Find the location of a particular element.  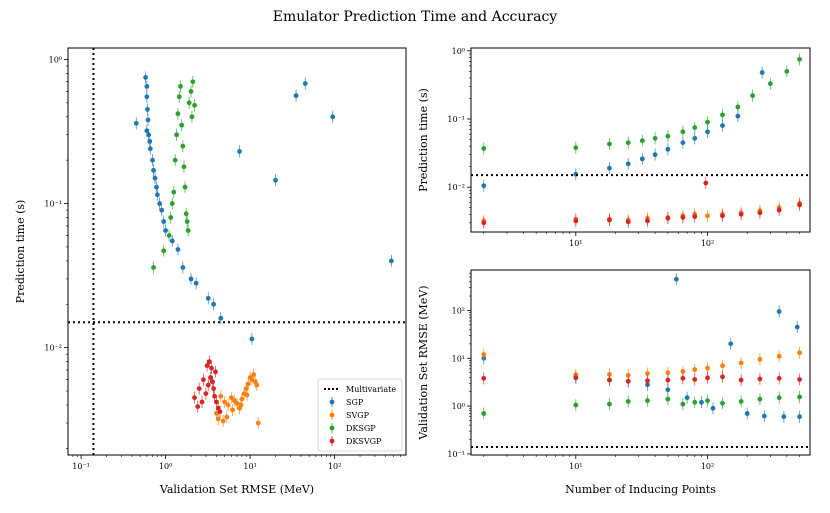

x-axis-label: Number of Inducing Points is located at coordinates (640, 489).